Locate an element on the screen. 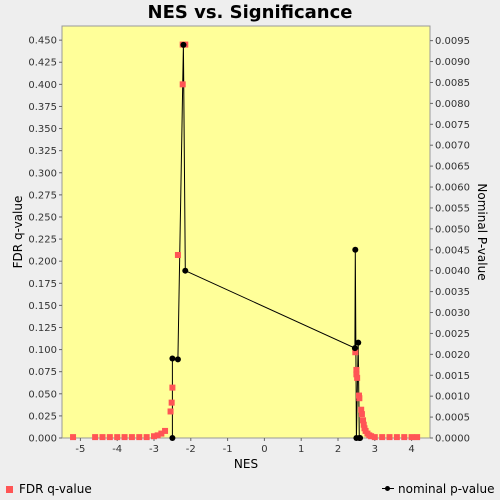 Image resolution: width=500 pixels, height=500 pixels. legend-item-fdr: FDR q-value is located at coordinates (49, 489).